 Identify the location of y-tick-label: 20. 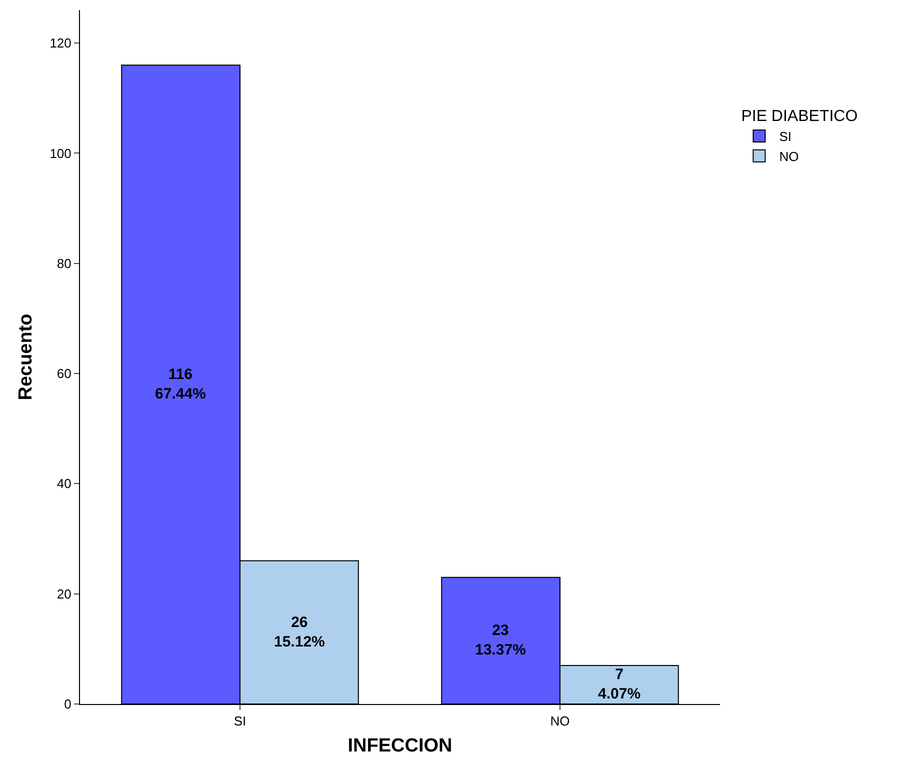
(64, 594).